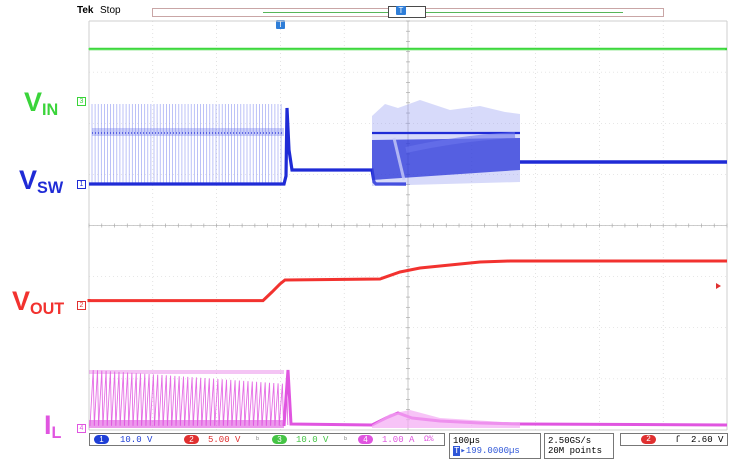 Image resolution: width=740 pixels, height=461 pixels. What do you see at coordinates (224, 440) in the screenshot?
I see `ch2-scale: 5.00 V` at bounding box center [224, 440].